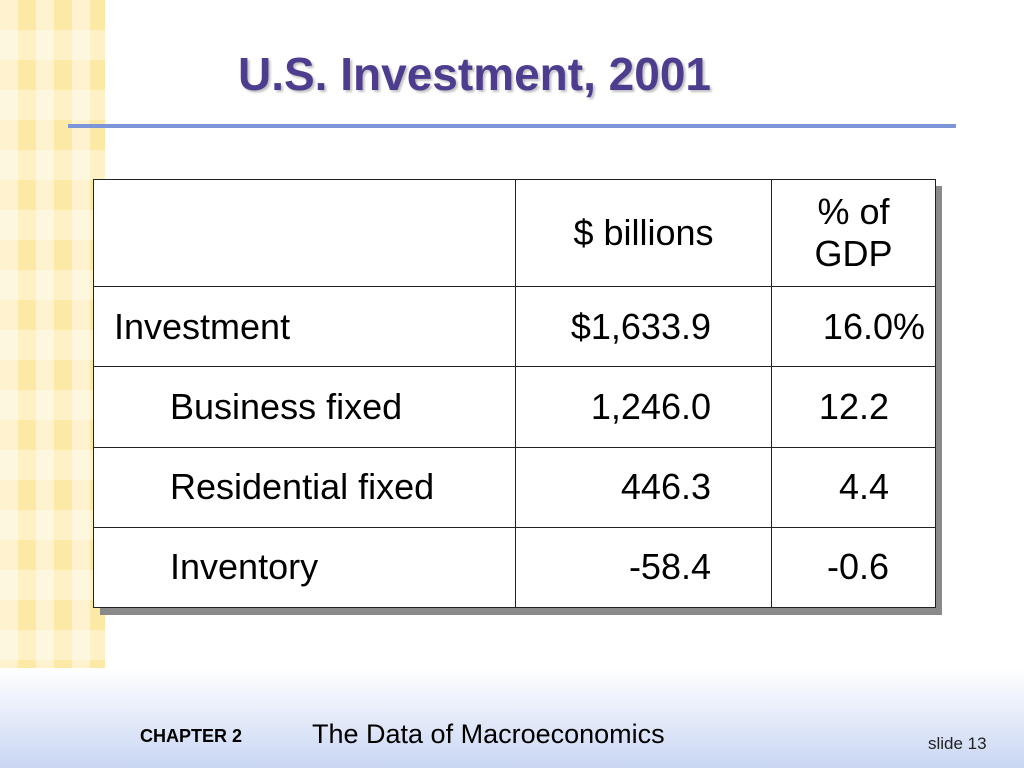 The image size is (1024, 768). I want to click on row-billions: 446.3, so click(643, 487).